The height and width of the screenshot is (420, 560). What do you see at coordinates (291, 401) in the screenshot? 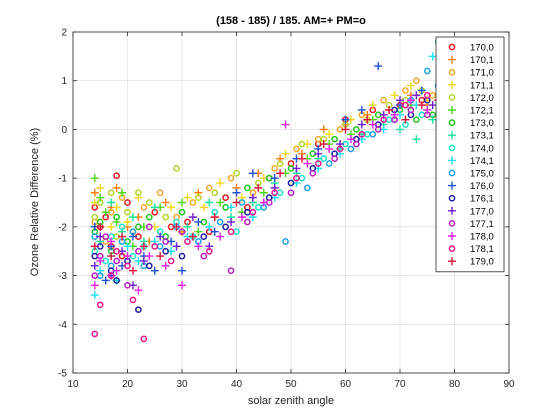
I see `x-axis-label: solar zenith angle` at bounding box center [291, 401].